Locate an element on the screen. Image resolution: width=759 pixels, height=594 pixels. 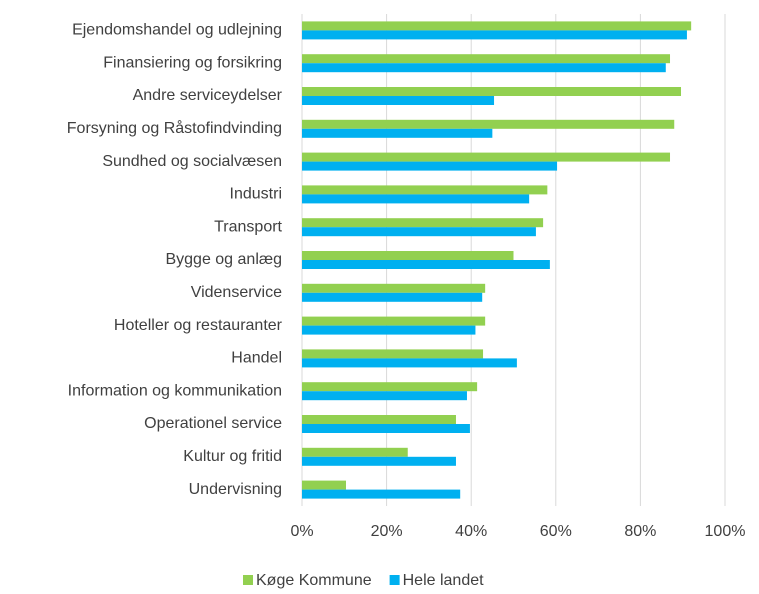
y-tick-label: Operationel service is located at coordinates (213, 423).